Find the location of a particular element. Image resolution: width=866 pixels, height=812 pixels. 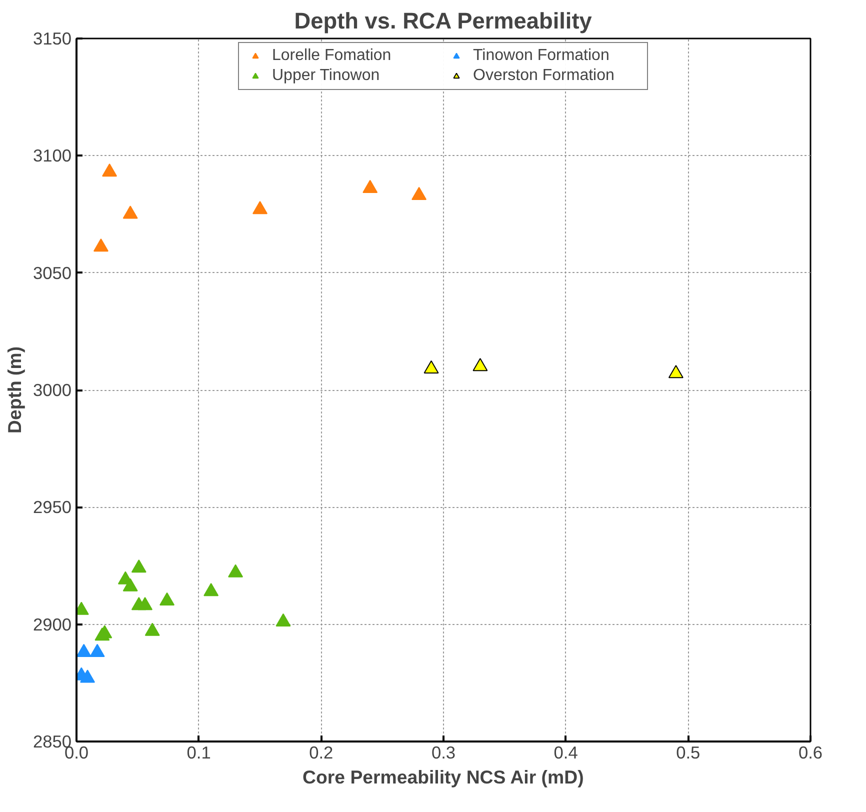

legend-label: Upper Tinowon is located at coordinates (326, 76).